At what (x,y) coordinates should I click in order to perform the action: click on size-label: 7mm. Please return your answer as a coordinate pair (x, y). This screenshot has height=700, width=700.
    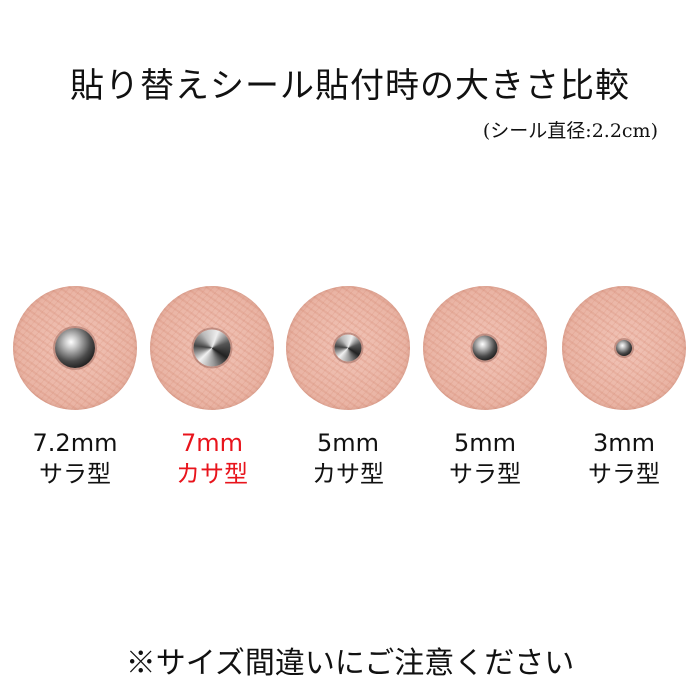
    Looking at the image, I should click on (212, 443).